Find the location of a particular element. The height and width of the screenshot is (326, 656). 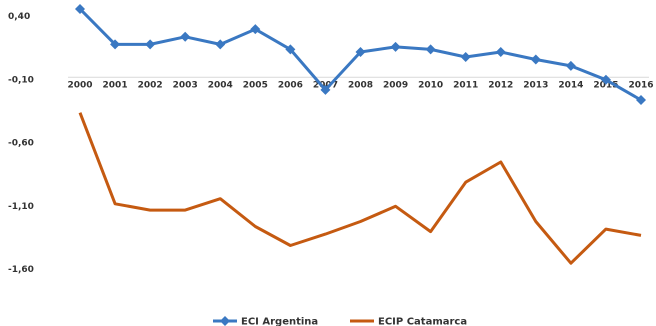

y-tick-label: -0,60 is located at coordinates (21, 144).